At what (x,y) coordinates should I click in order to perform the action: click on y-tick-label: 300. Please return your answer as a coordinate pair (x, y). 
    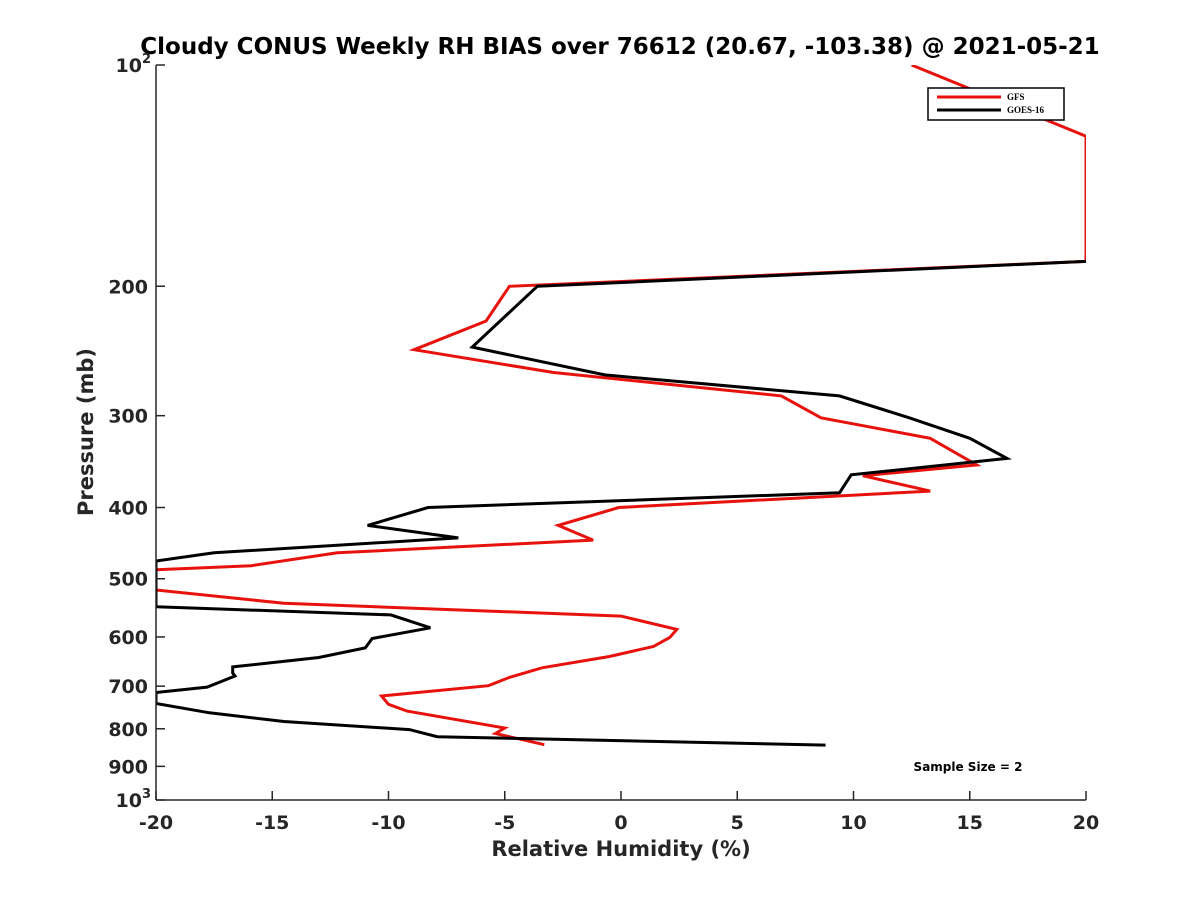
    Looking at the image, I should click on (128, 417).